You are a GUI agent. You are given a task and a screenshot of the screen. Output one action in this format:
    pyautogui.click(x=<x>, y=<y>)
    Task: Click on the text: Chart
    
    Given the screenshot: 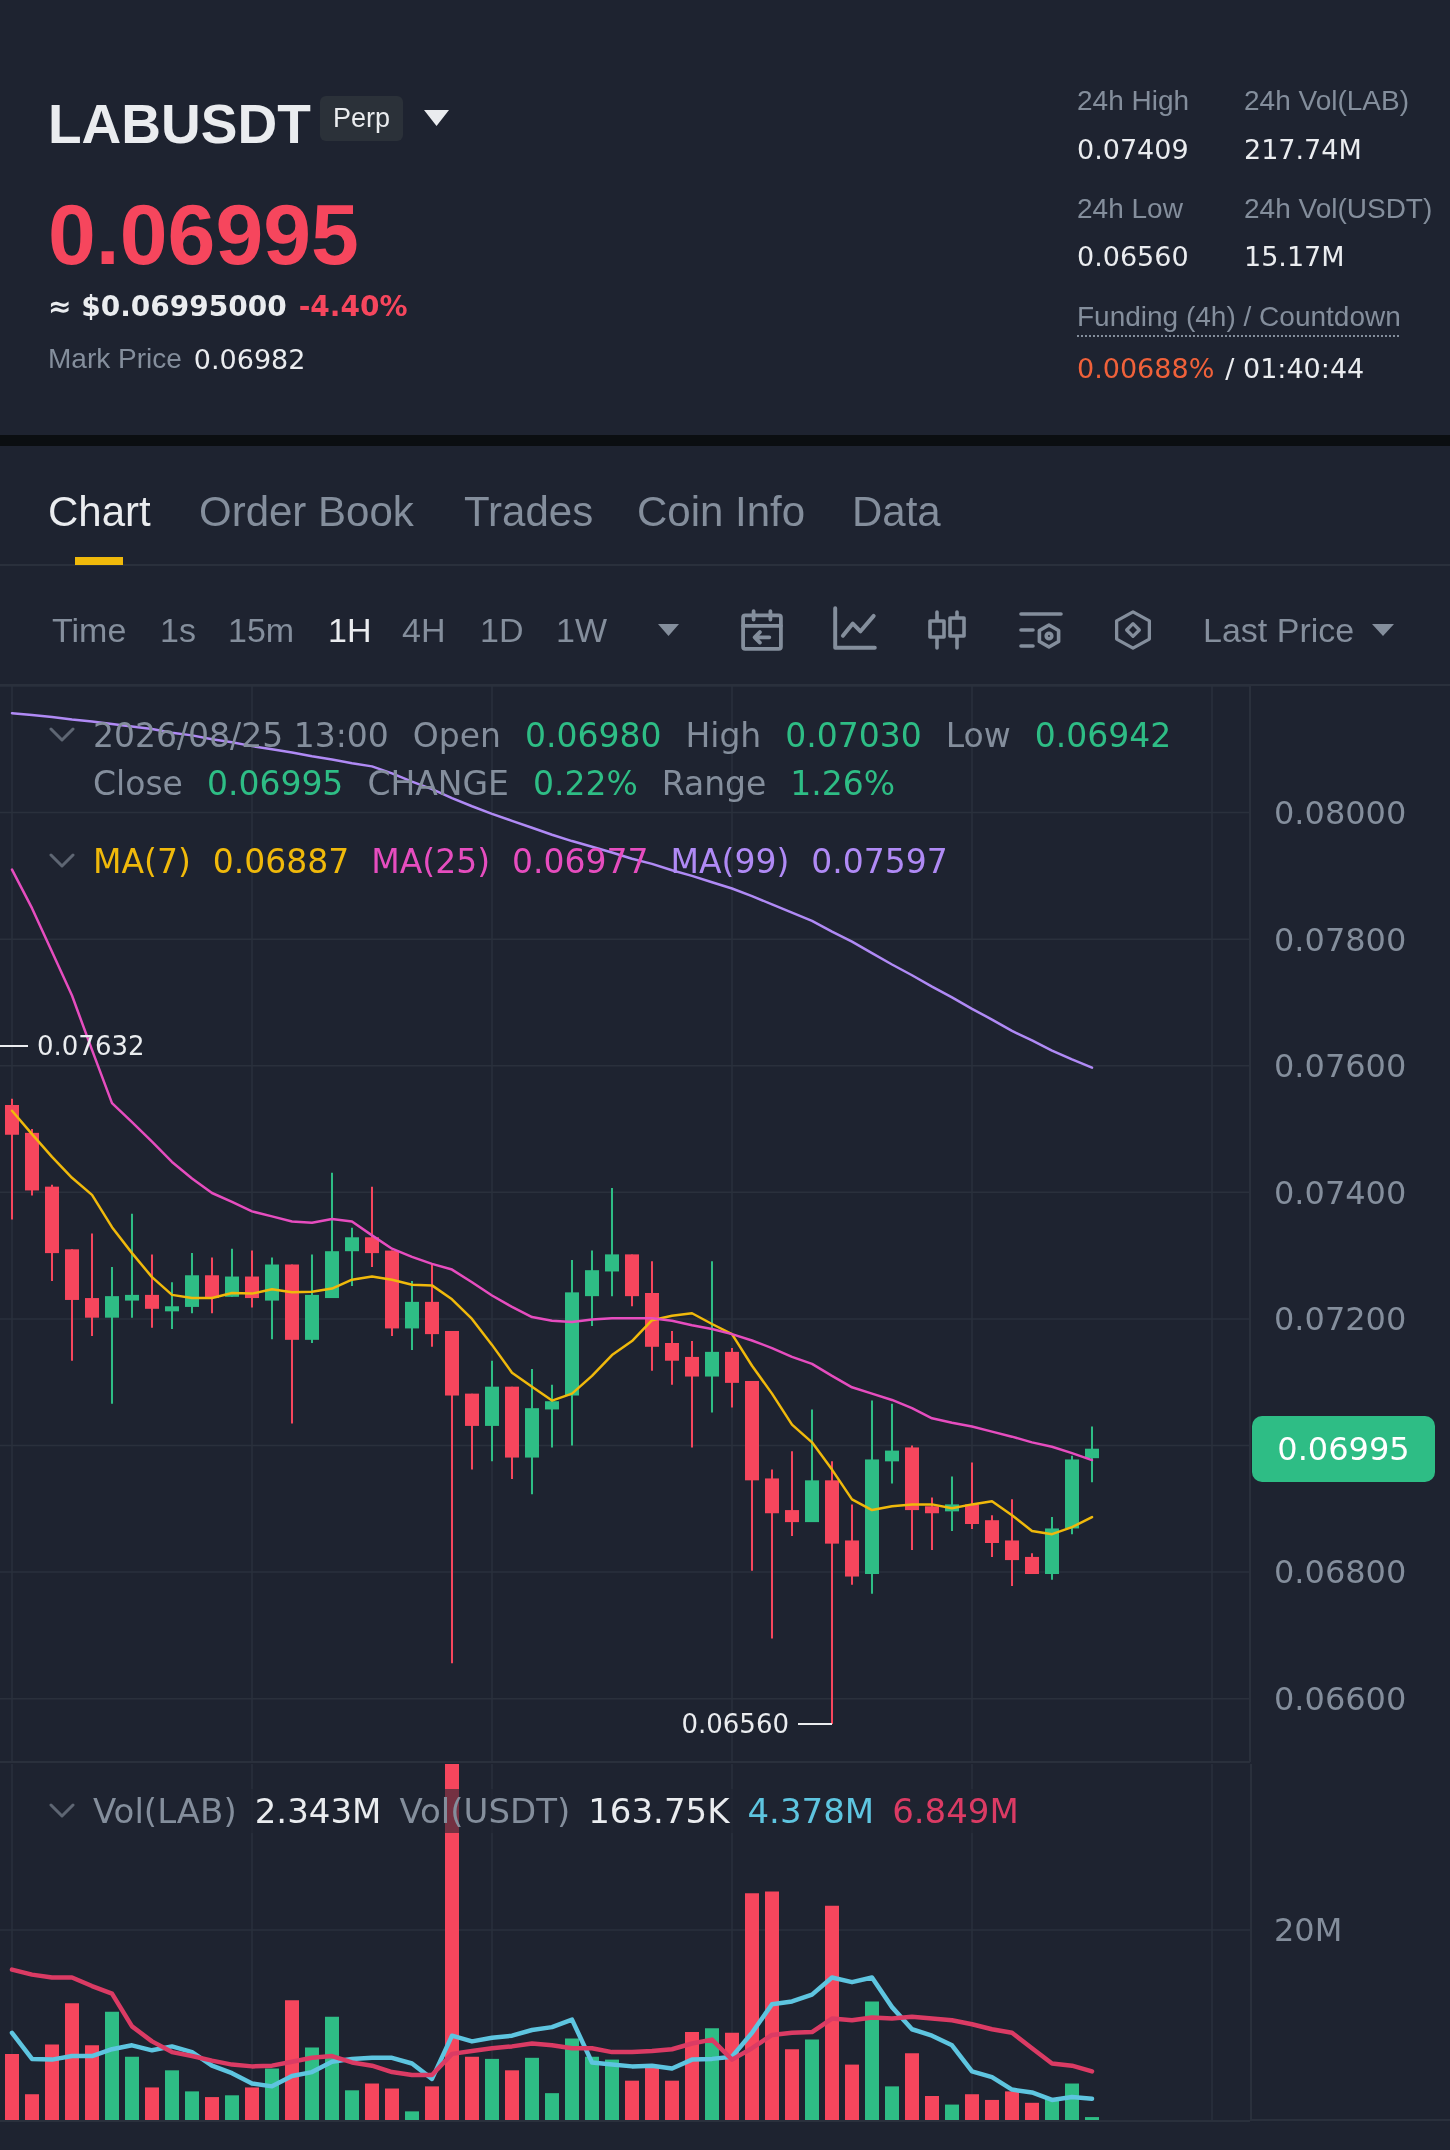 What is the action you would take?
    pyautogui.click(x=99, y=511)
    